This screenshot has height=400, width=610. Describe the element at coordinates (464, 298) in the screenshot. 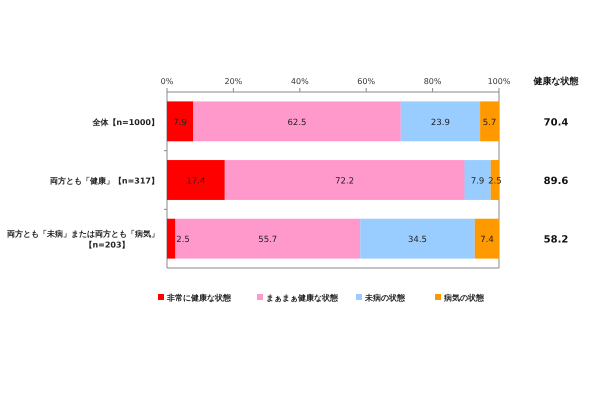

I see `legend-label: 病気の状態` at that location.